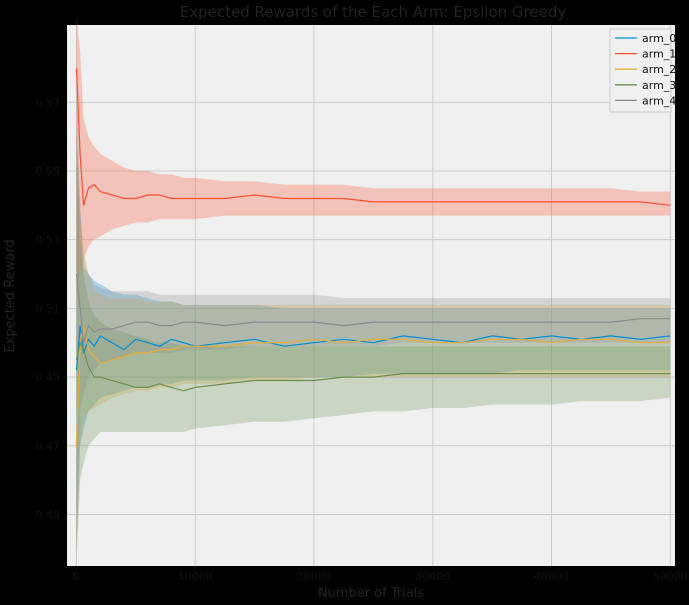 The image size is (689, 605). Describe the element at coordinates (48, 377) in the screenshot. I see `y-tick-label: 0.49` at that location.